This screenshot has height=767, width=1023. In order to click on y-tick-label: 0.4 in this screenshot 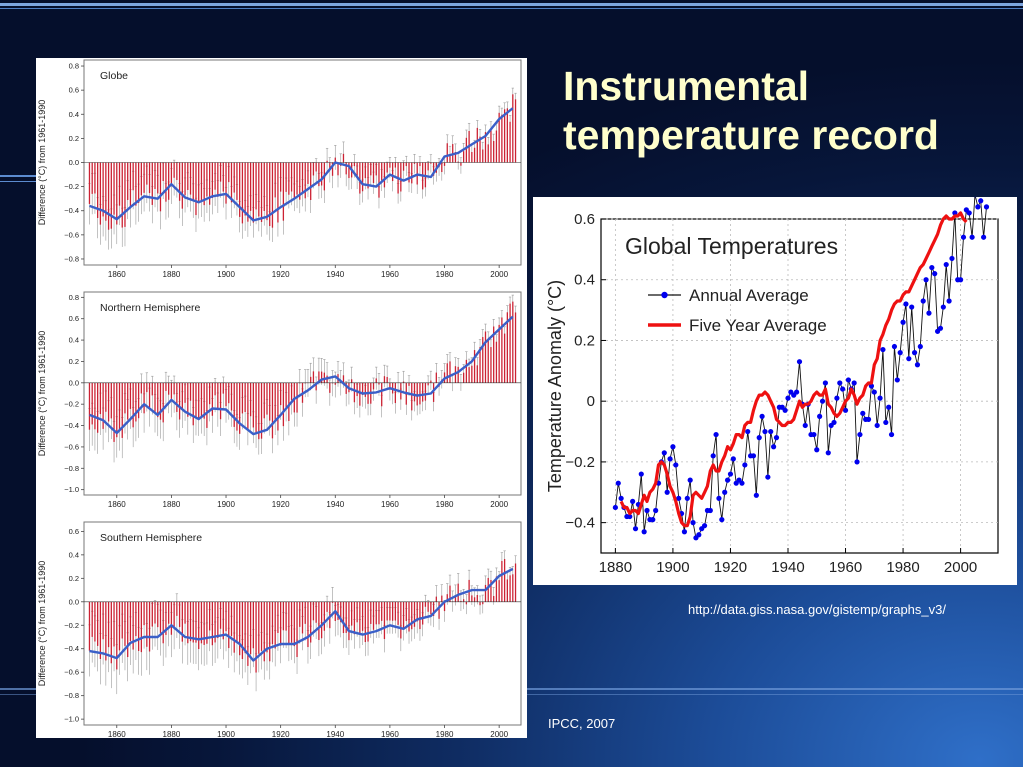, I will do `click(584, 280)`.